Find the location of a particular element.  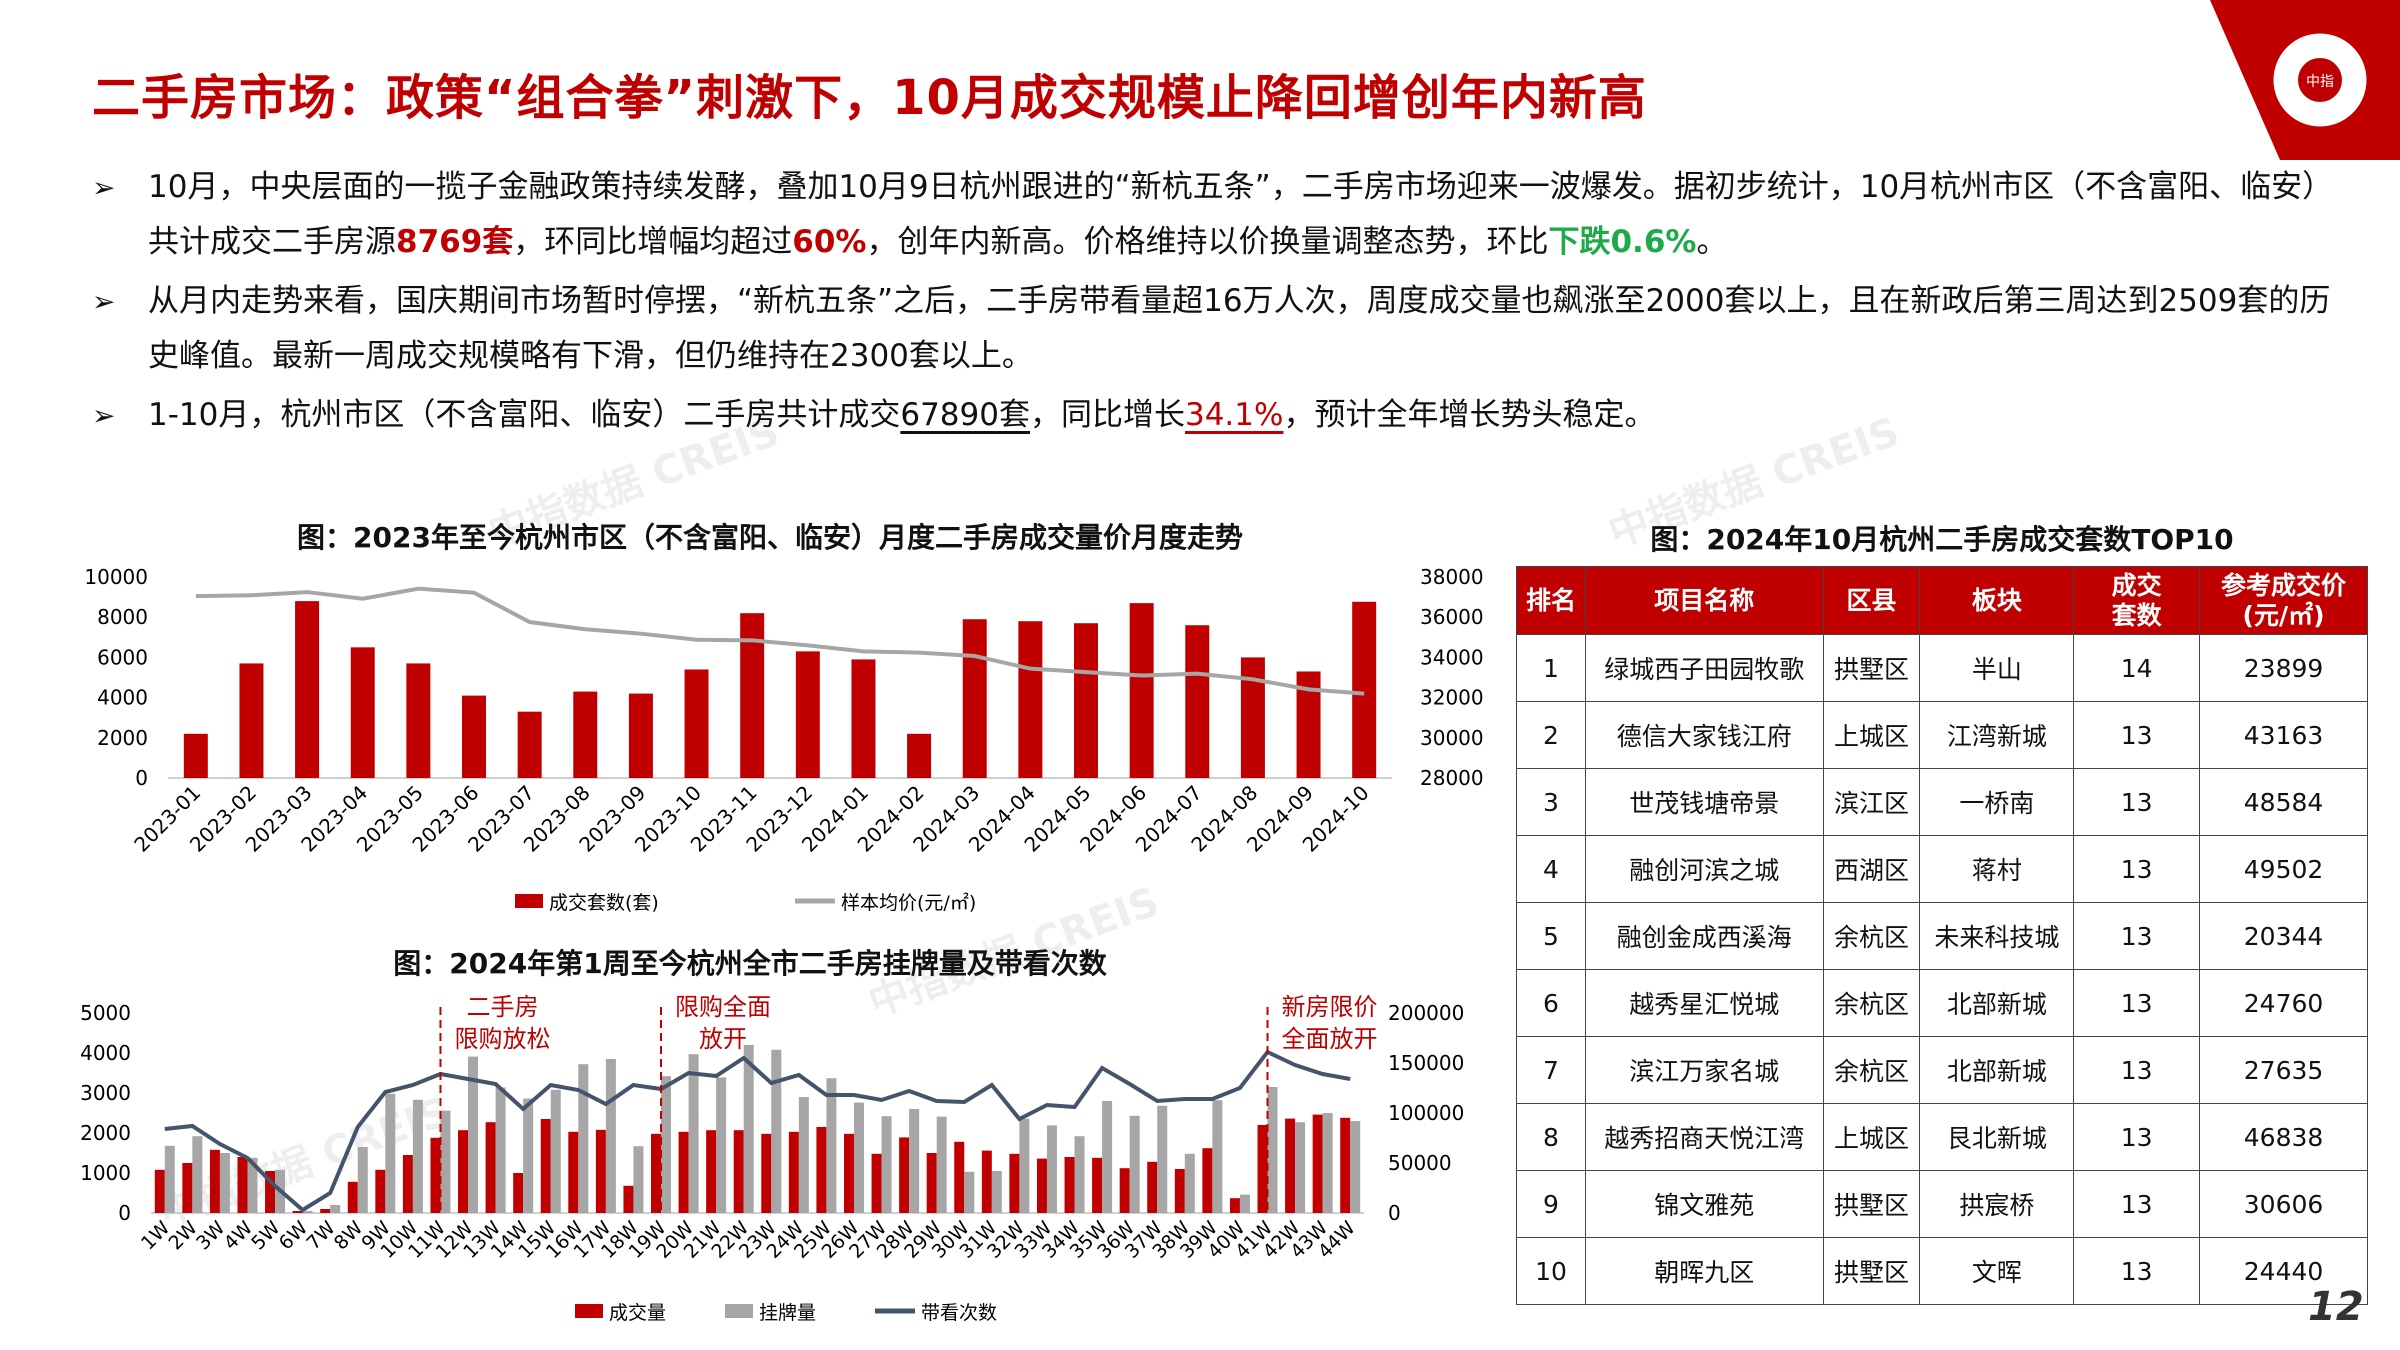

table-title: 图：2024年10月杭州二手房成交套数TOP10 is located at coordinates (1942, 539).